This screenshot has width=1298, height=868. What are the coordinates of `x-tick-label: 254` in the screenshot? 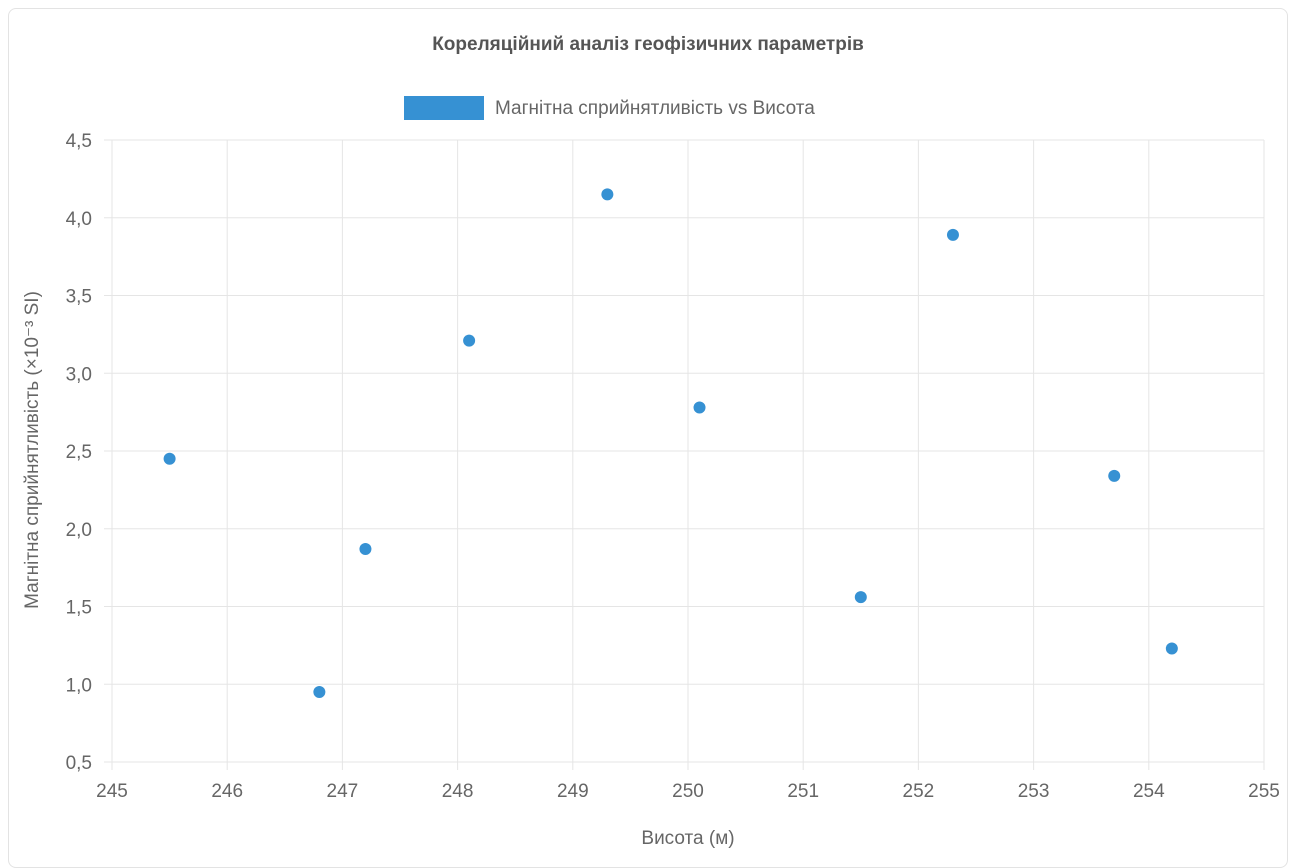 It's located at (1149, 791).